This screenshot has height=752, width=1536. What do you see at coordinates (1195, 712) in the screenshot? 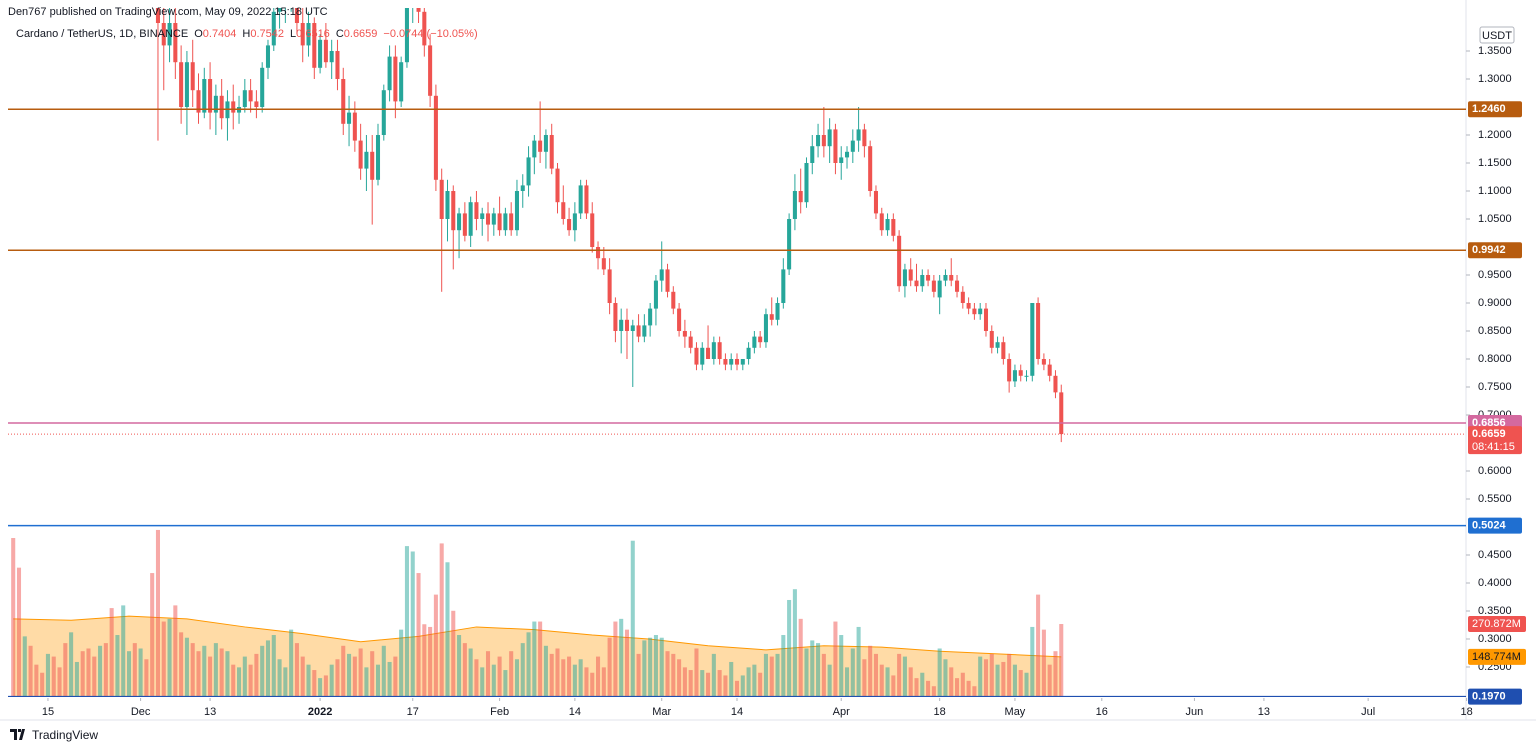
I see `x-tick-label: Jun` at bounding box center [1195, 712].